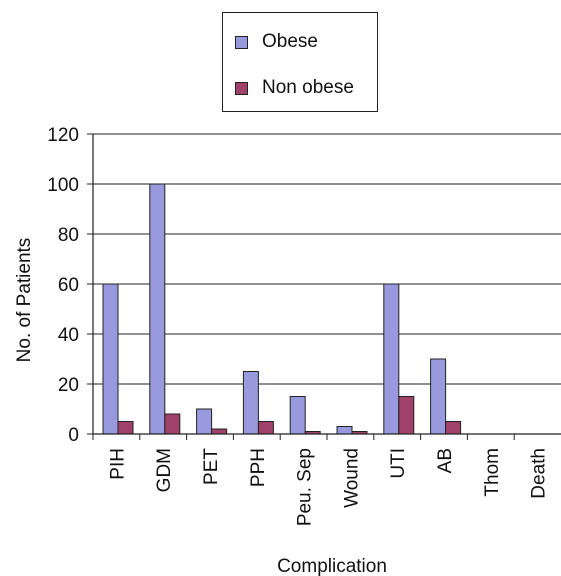 The width and height of the screenshot is (561, 576). Describe the element at coordinates (241, 42) in the screenshot. I see `legend-swatch-obese` at that location.